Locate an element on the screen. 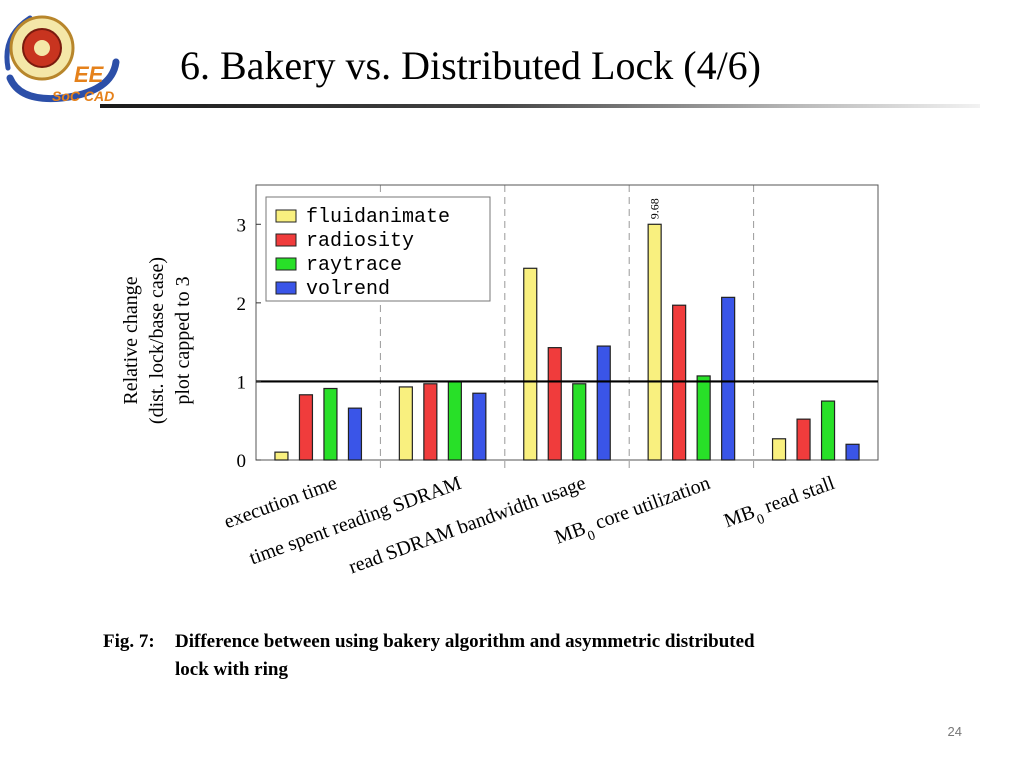  caption-line2: lock with ring is located at coordinates (231, 669).